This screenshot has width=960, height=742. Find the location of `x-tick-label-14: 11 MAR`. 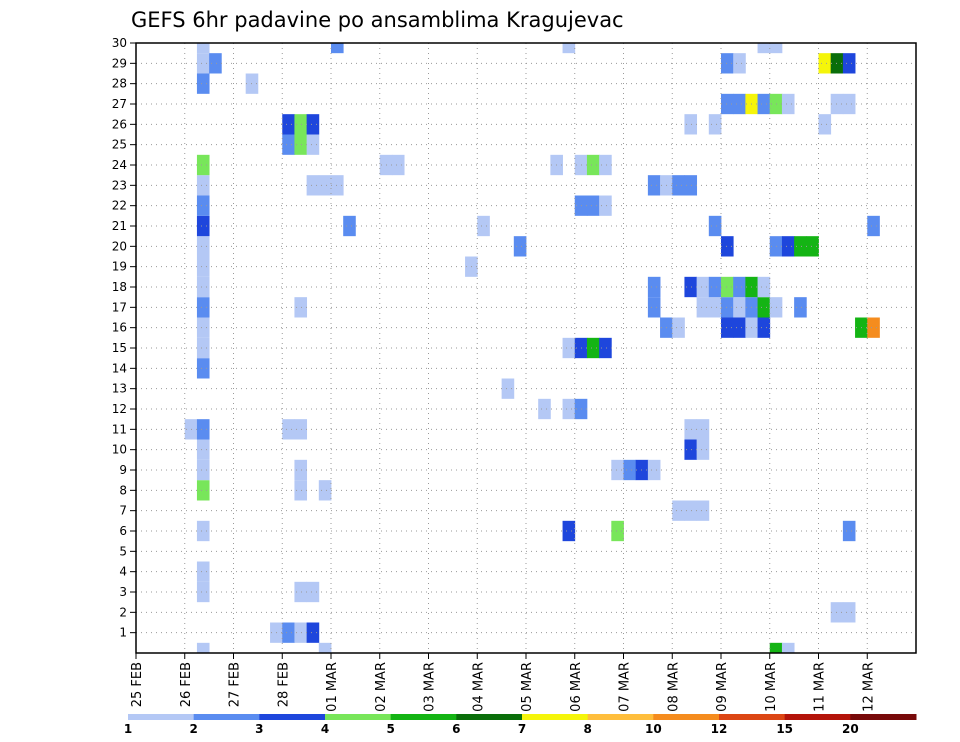

x-tick-label-14: 11 MAR is located at coordinates (820, 687).